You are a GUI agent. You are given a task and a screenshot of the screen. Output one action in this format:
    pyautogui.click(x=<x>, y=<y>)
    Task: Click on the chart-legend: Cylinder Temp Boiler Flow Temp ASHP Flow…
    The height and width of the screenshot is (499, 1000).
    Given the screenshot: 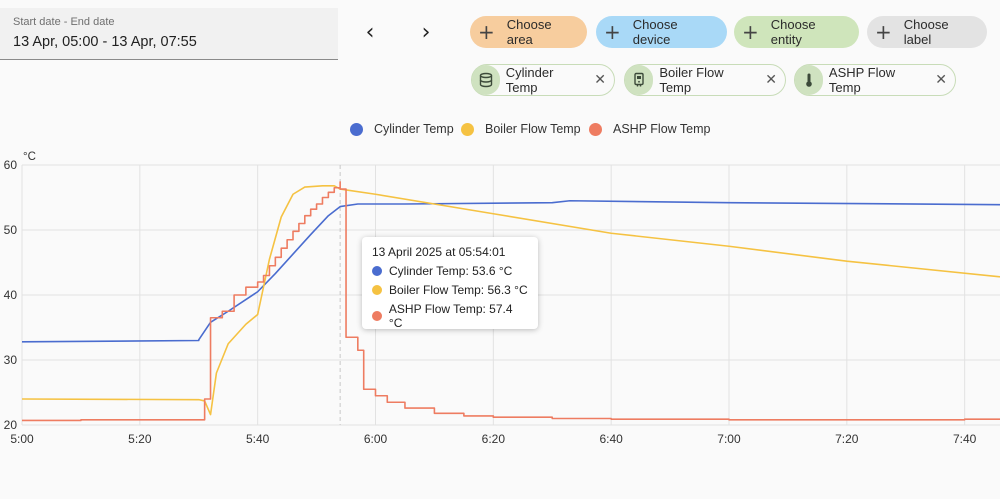 What is the action you would take?
    pyautogui.click(x=500, y=132)
    